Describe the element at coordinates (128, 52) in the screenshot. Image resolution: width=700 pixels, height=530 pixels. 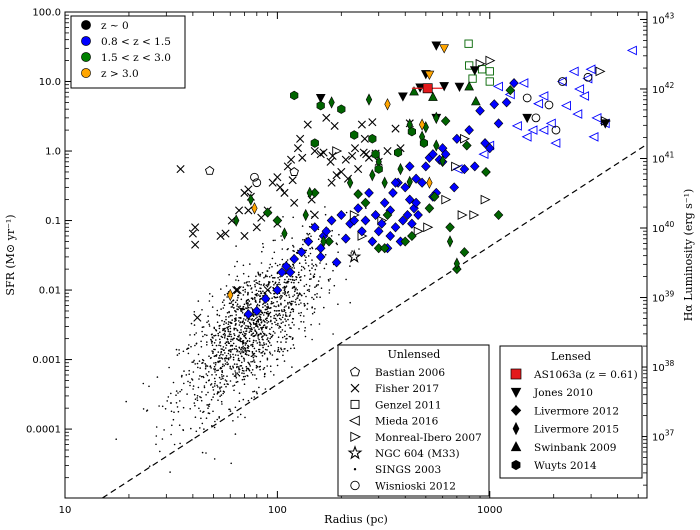
I see `legend-redshift: z ∼ 0 0.8 < z < 1.5 1.5 < z < 3.0 z > 3.0` at that location.